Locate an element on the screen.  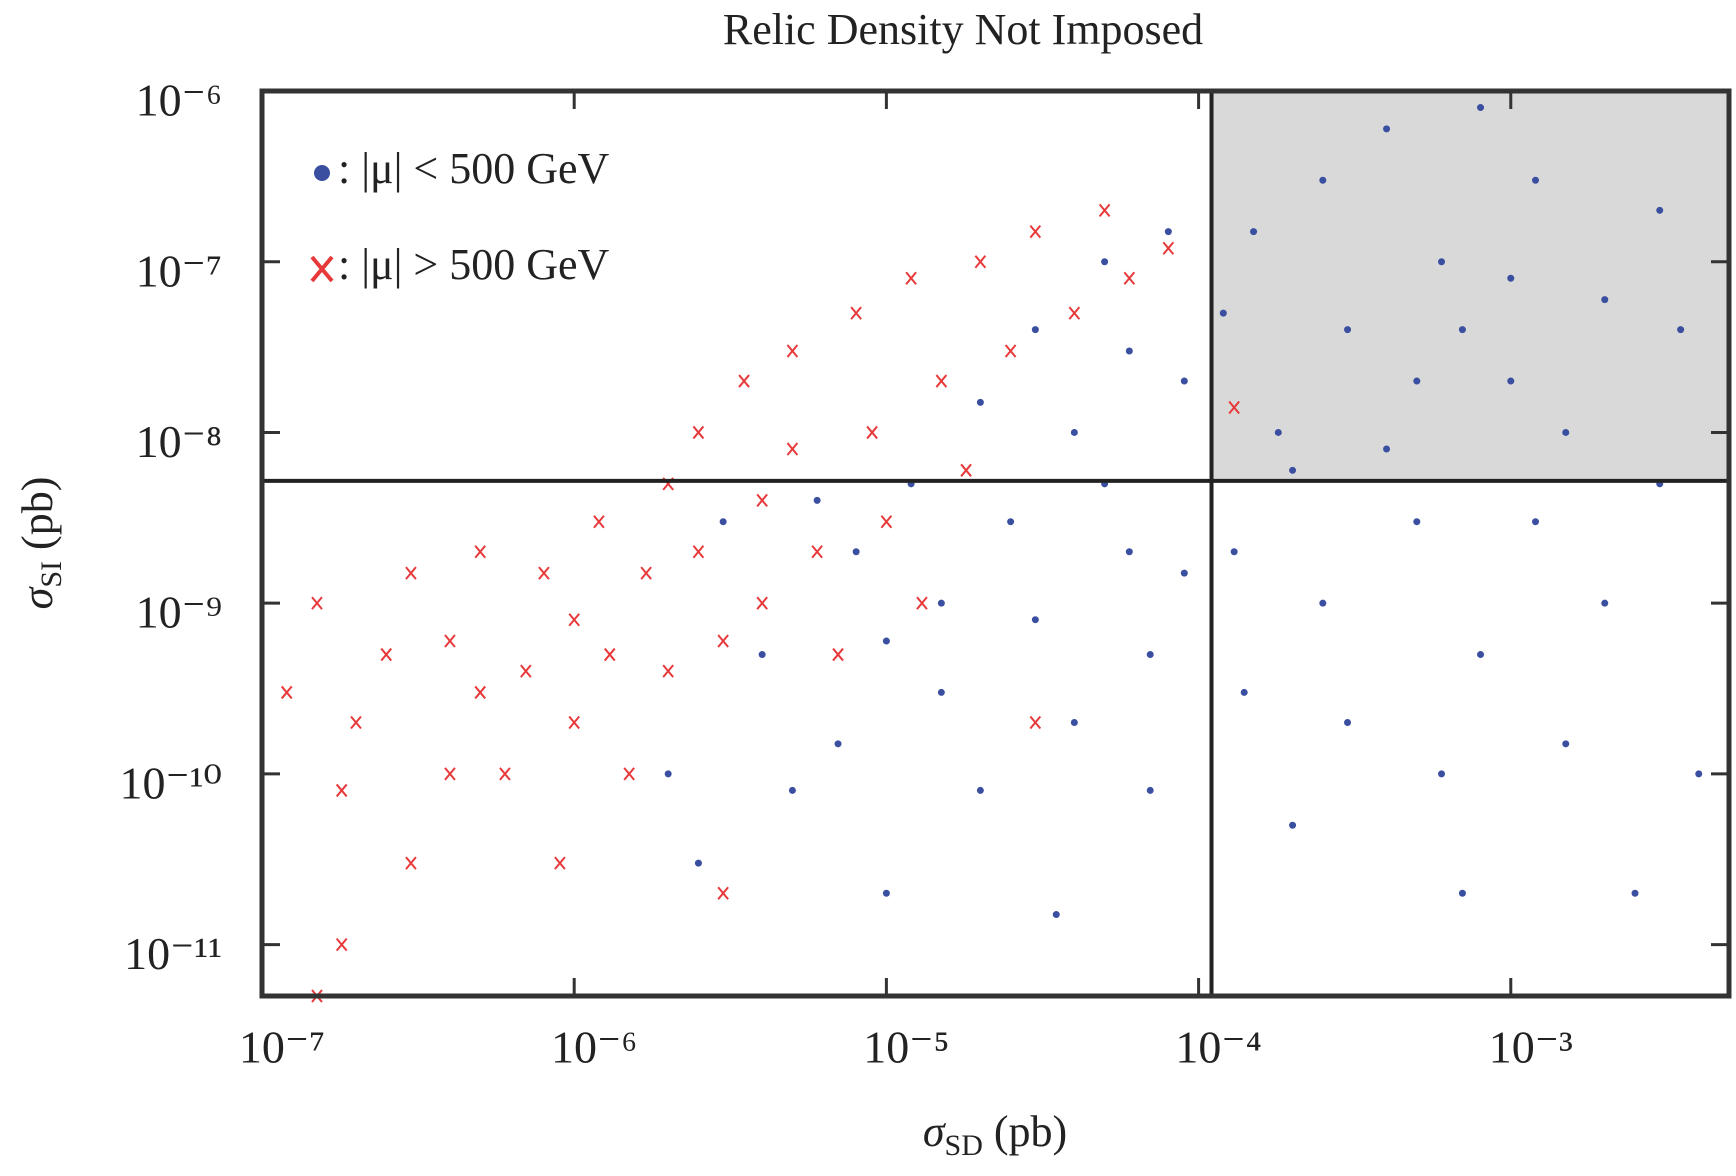
x-tick-label: 10⁻⁵ is located at coordinates (906, 1047).